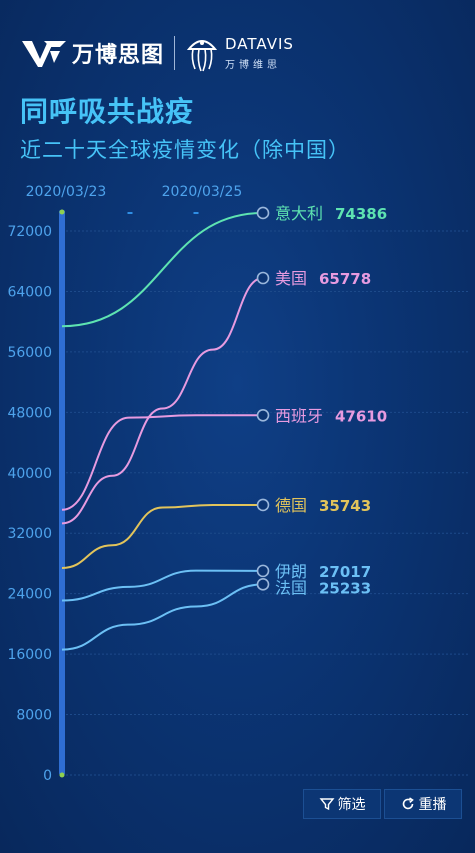  Describe the element at coordinates (202, 192) in the screenshot. I see `x-tick-label: 2020/03/25` at that location.